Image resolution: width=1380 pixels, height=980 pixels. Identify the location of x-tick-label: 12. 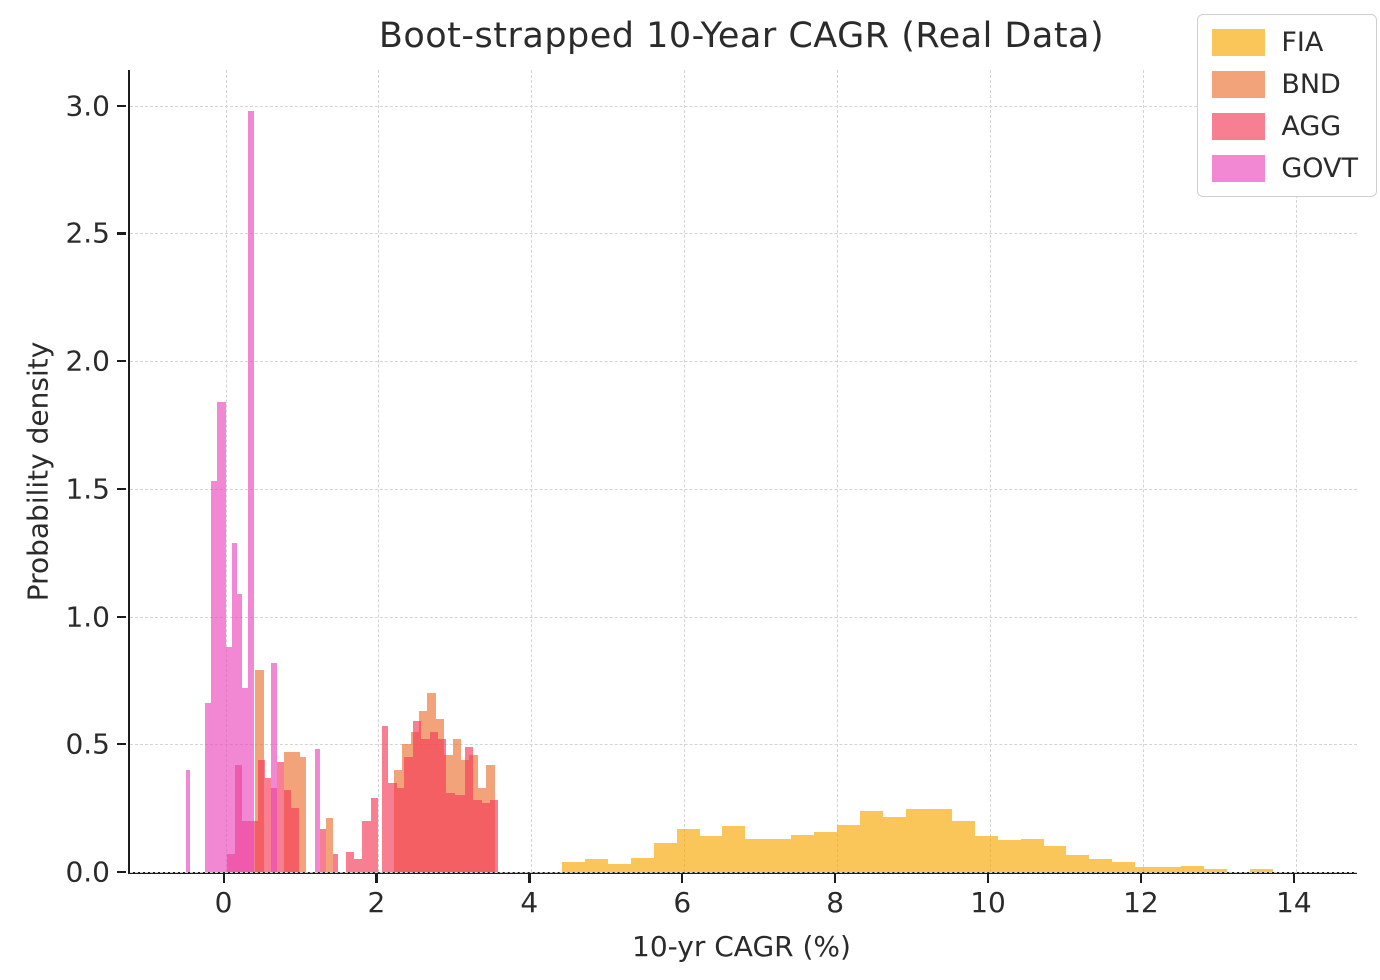
(1141, 902).